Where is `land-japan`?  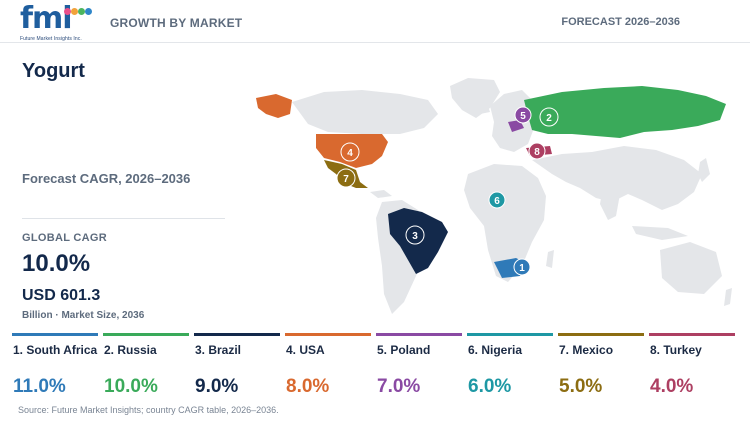
land-japan is located at coordinates (704, 170).